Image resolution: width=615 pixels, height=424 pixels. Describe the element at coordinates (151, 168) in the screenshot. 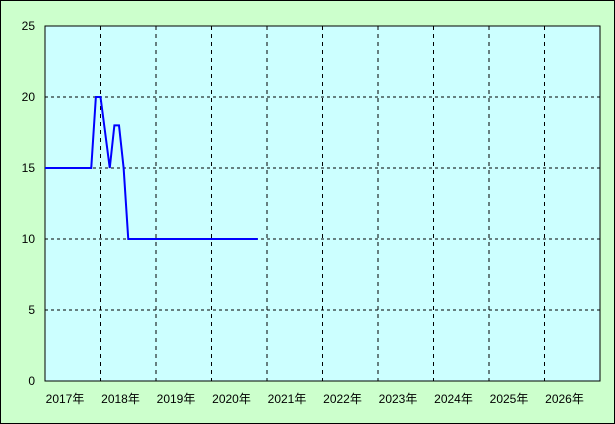

I see `series-line` at that location.